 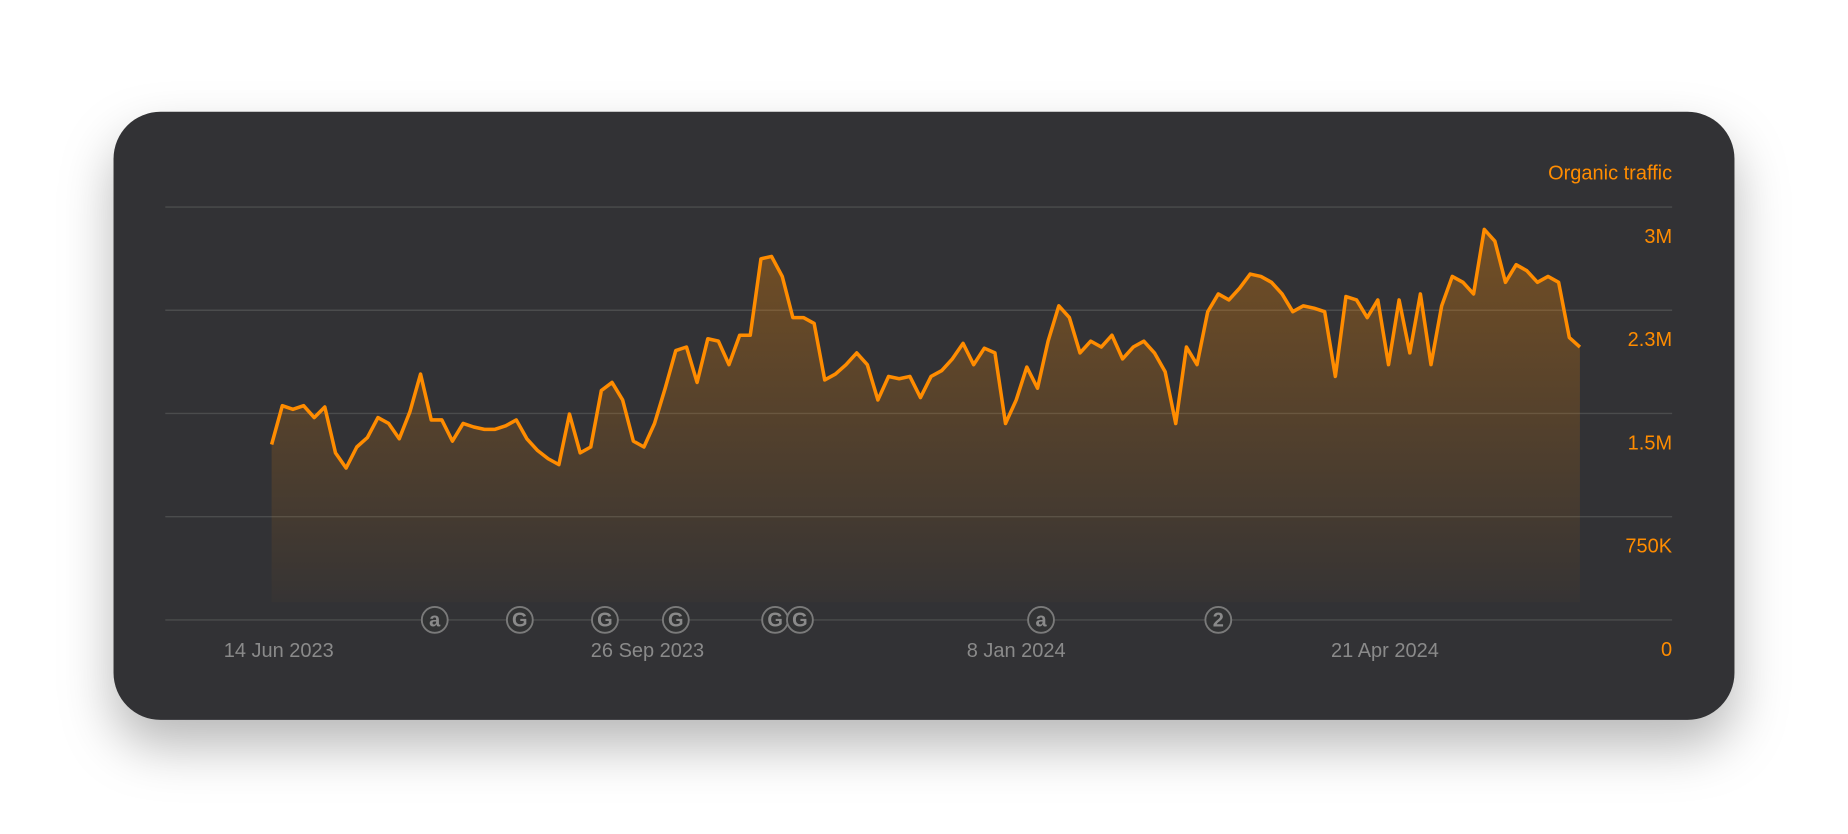 I want to click on y-tick-label: 750K, so click(x=1648, y=547).